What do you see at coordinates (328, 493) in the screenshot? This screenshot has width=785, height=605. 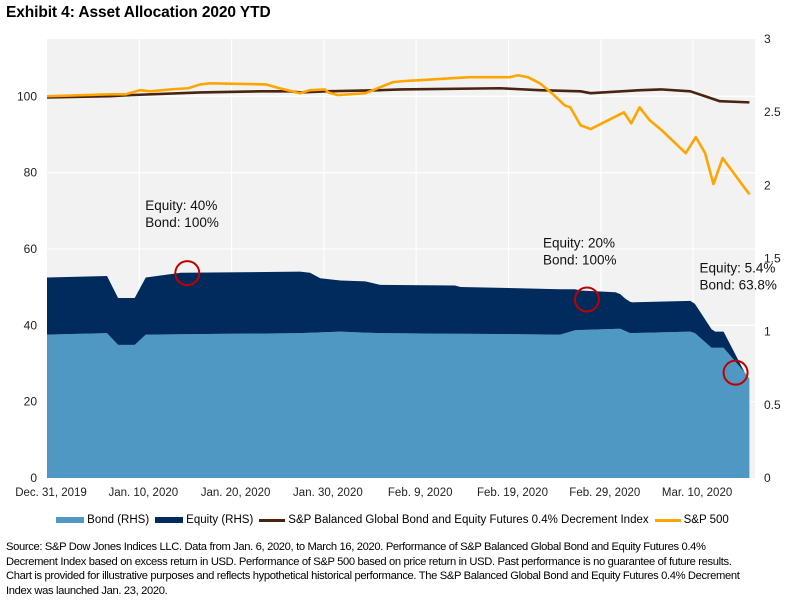 I see `x-tick-label: Jan. 30, 2020` at bounding box center [328, 493].